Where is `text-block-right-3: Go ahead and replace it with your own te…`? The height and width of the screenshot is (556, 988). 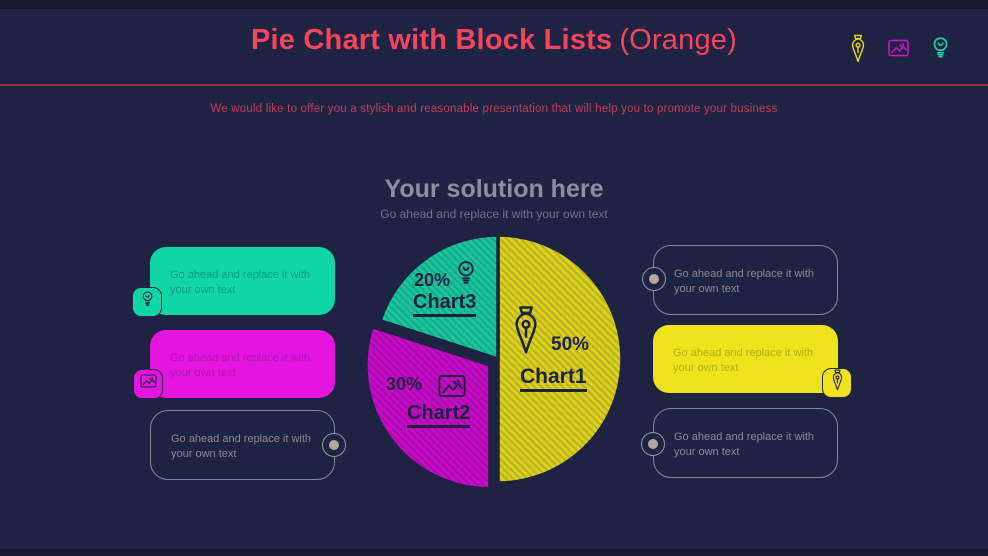
text-block-right-3: Go ahead and replace it with your own te… is located at coordinates (739, 443).